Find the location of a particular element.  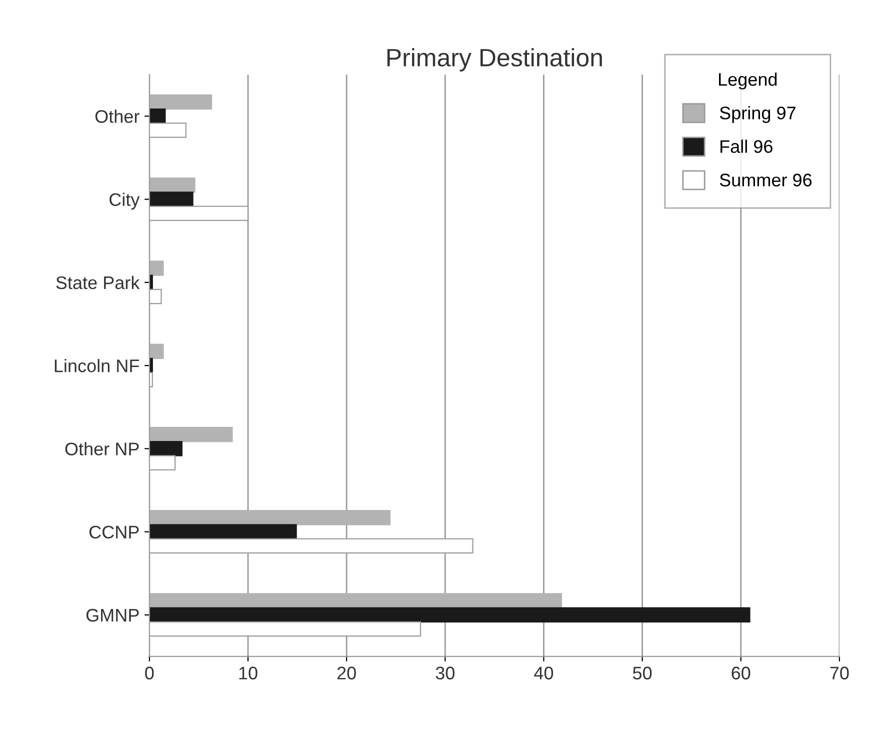

legend-label: Fall 96 is located at coordinates (746, 146).